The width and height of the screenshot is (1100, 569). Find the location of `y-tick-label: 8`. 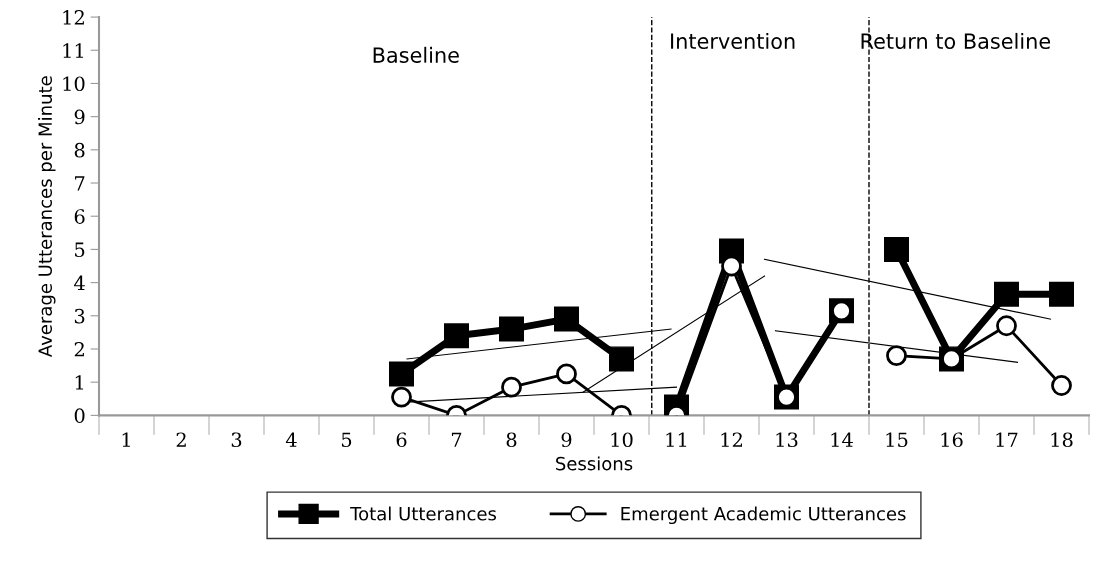

y-tick-label: 8 is located at coordinates (79, 150).